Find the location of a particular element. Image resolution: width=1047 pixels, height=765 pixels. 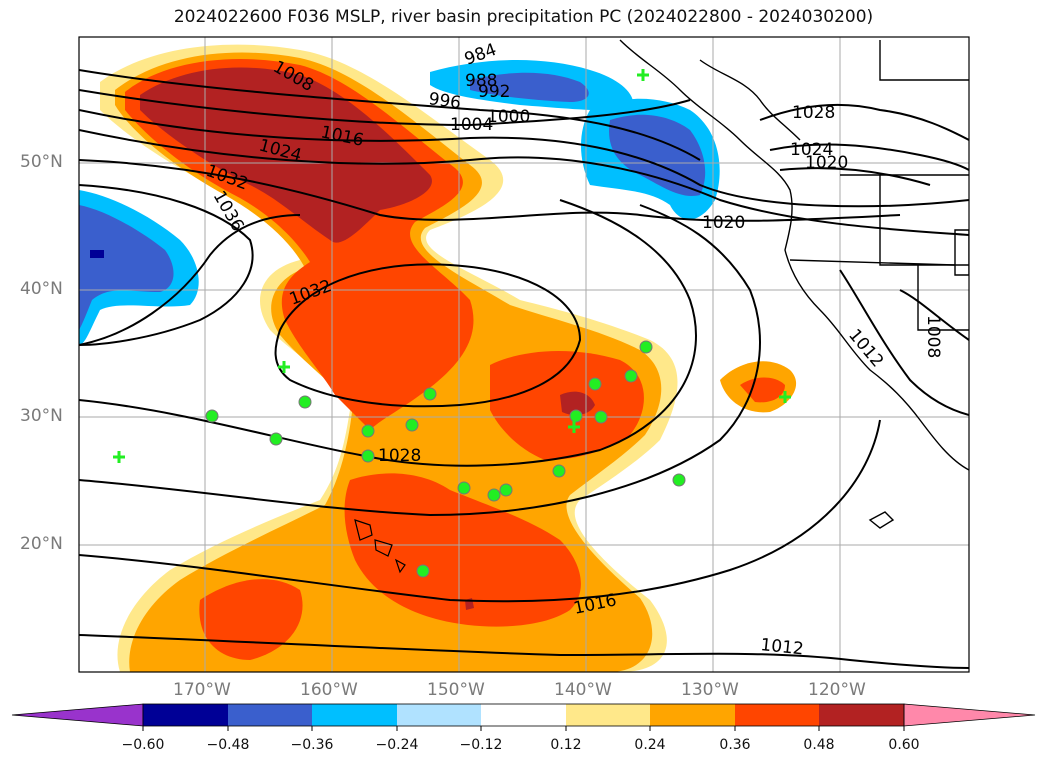

colorbar is located at coordinates (523, 717).